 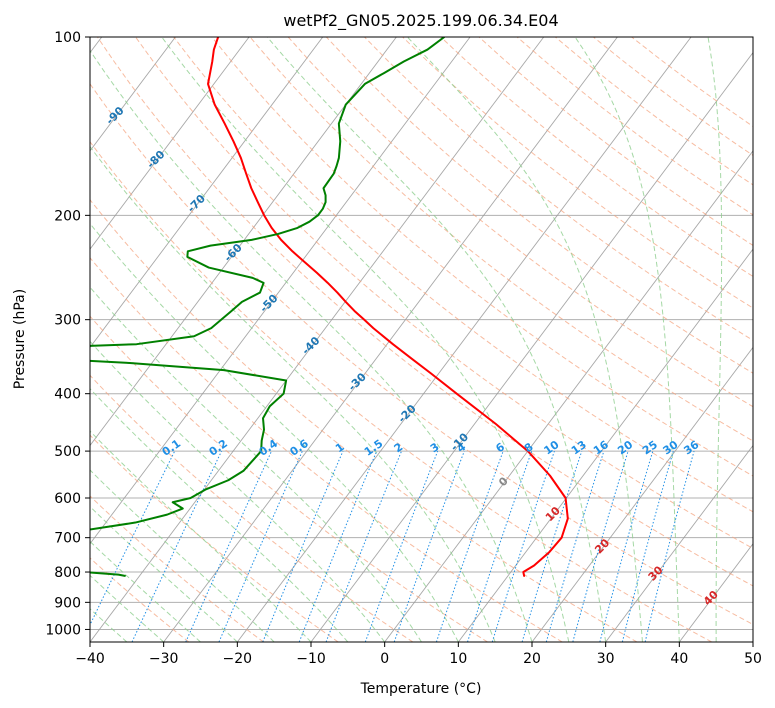 What do you see at coordinates (311, 659) in the screenshot?
I see `x-tick-label: −10` at bounding box center [311, 659].